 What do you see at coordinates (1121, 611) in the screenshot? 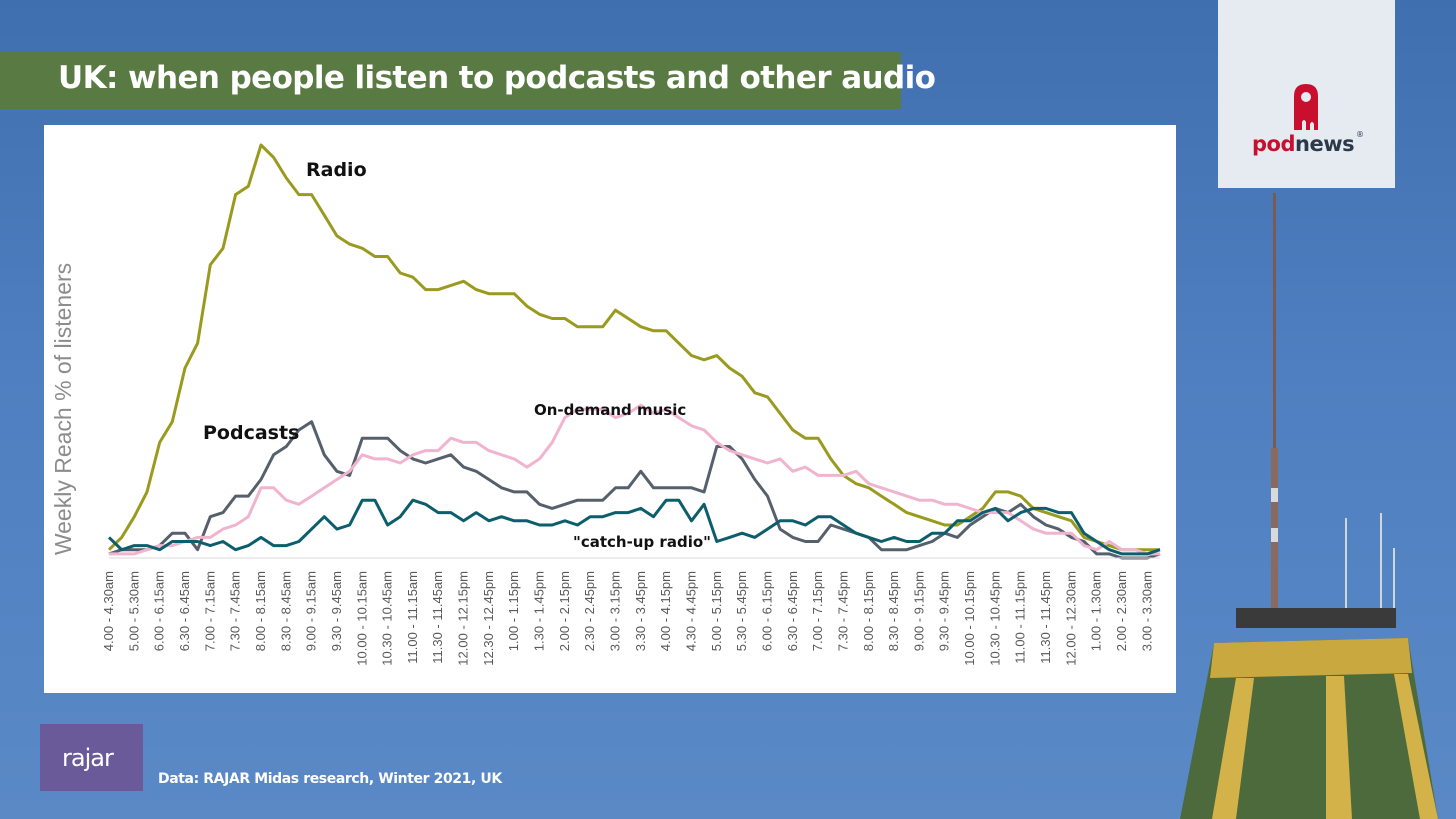
I see `x-tick-label: 2.00 - 2.30am` at bounding box center [1121, 611].